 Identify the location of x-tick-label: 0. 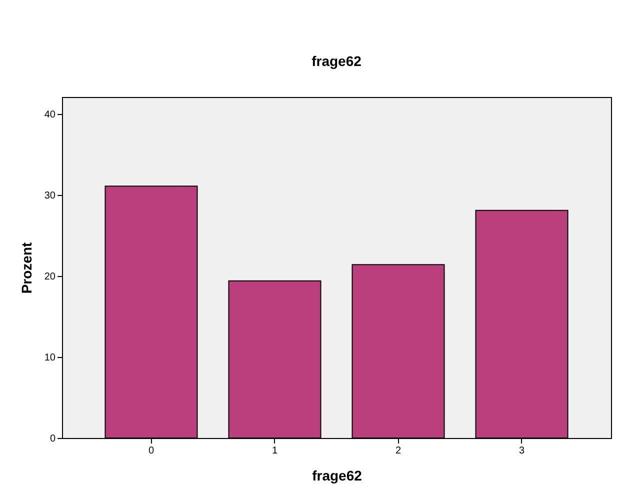
(151, 451).